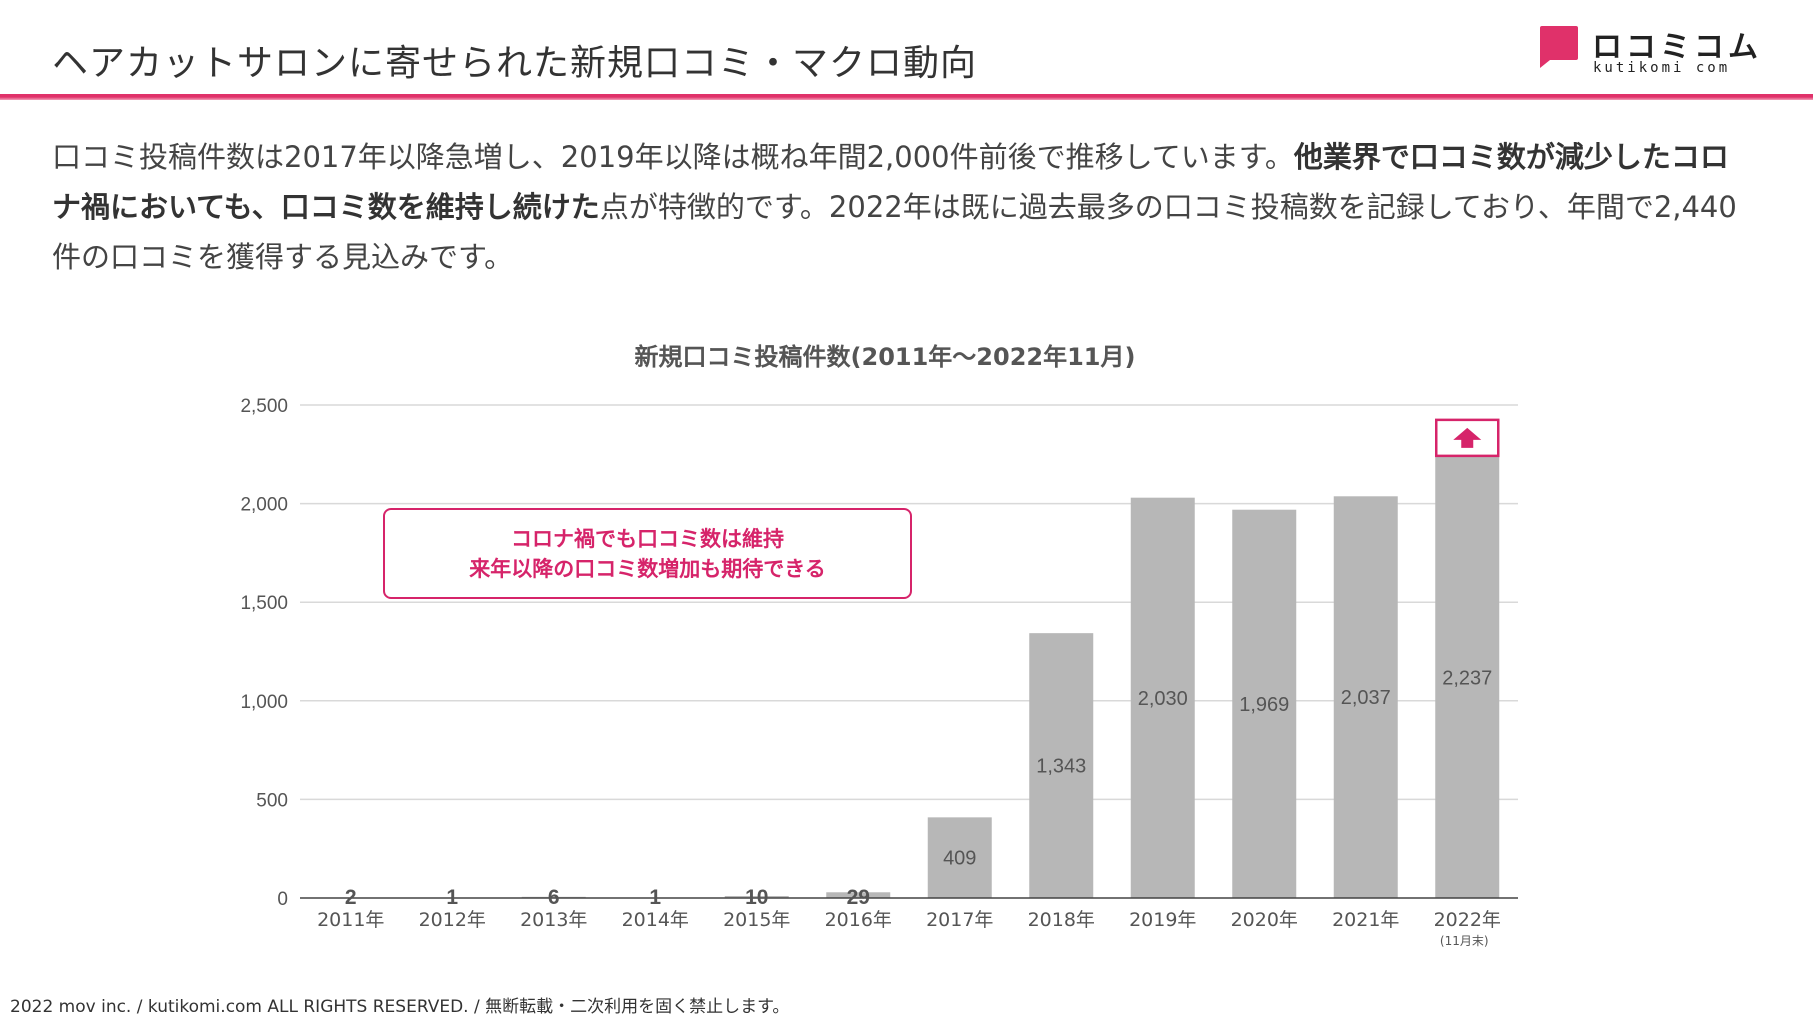 The height and width of the screenshot is (1020, 1813). What do you see at coordinates (959, 920) in the screenshot?
I see `x-tick-label: 2017年` at bounding box center [959, 920].